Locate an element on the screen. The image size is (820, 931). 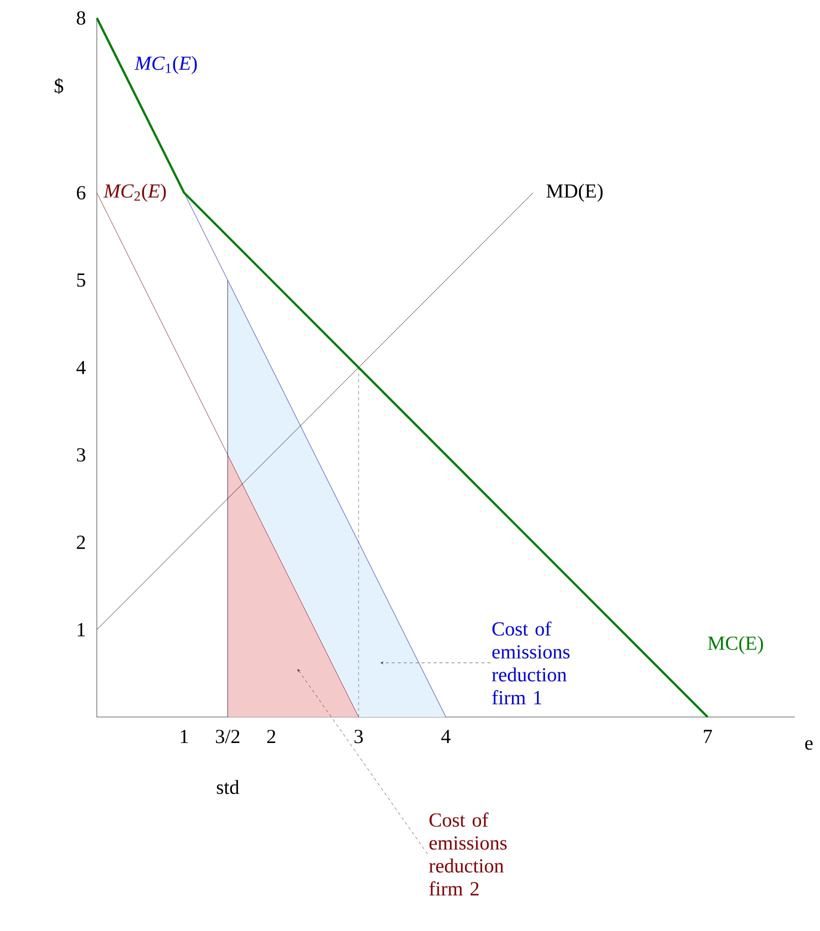
x-tick-label: 4 is located at coordinates (446, 736).